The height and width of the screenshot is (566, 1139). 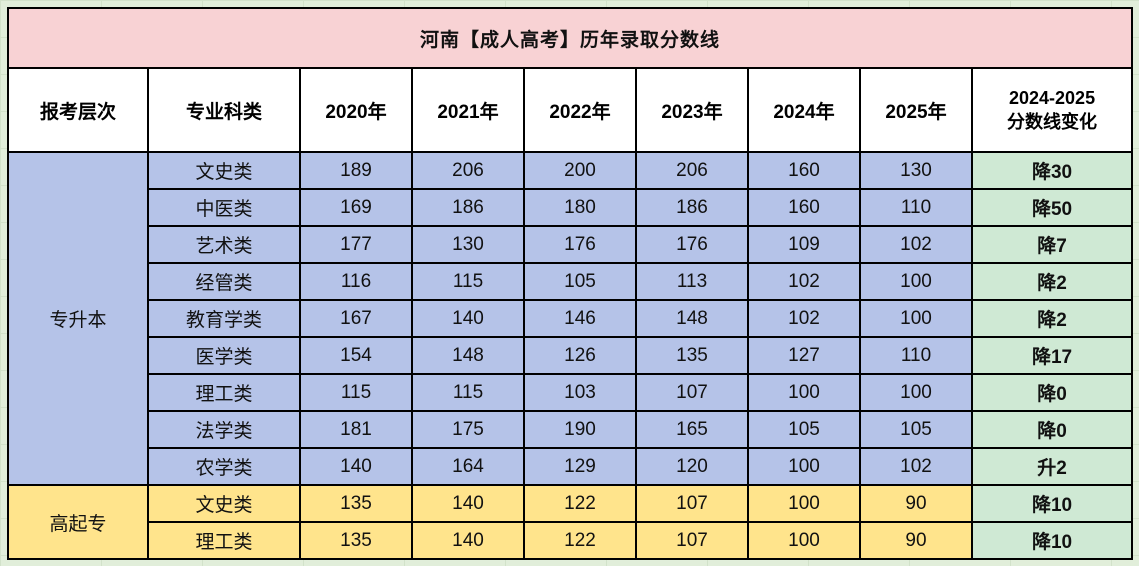 What do you see at coordinates (356, 110) in the screenshot?
I see `column-header-2: 2020年` at bounding box center [356, 110].